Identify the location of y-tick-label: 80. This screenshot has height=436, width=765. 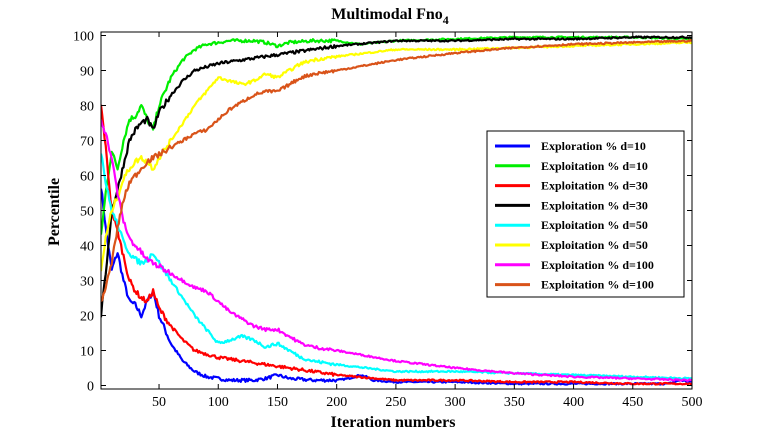
(87, 107).